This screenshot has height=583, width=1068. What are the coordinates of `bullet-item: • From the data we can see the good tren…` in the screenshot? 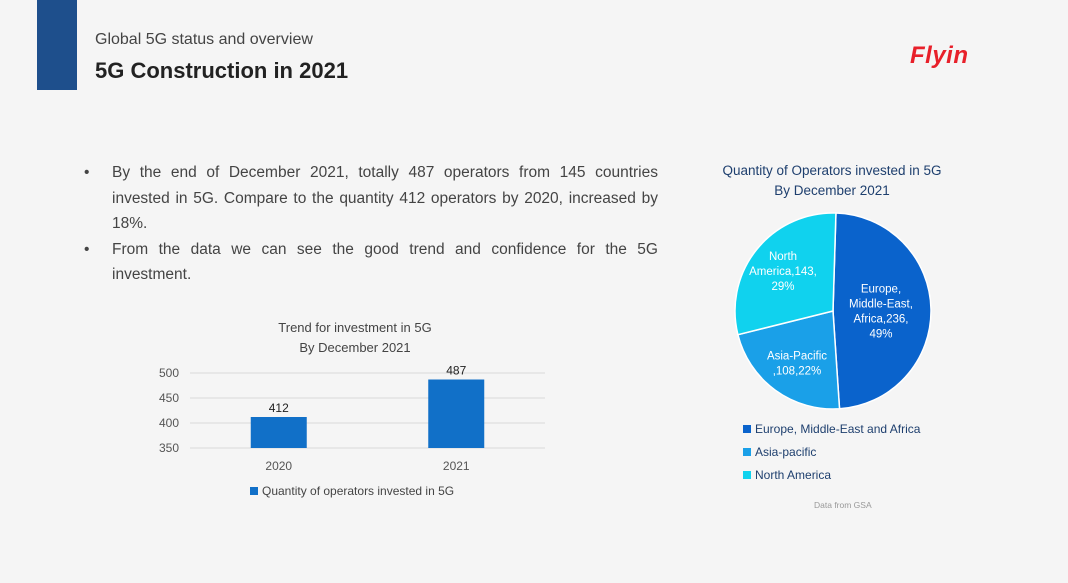 It's located at (371, 262).